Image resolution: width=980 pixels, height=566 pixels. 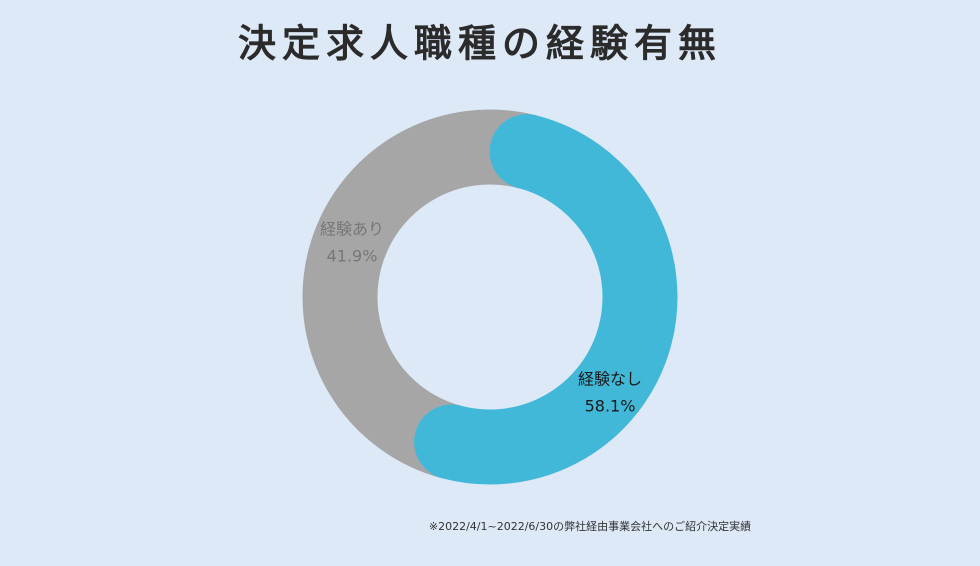 I want to click on chart-title: 決定求人職種の経験有無, so click(x=480, y=44).